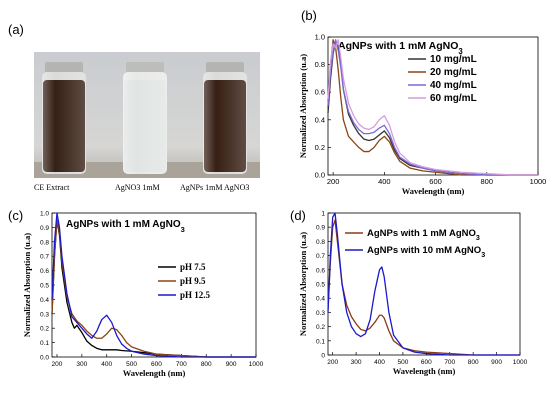 The width and height of the screenshot is (550, 401). What do you see at coordinates (44, 214) in the screenshot?
I see `chart-c-ytick-label: 1.0` at bounding box center [44, 214].